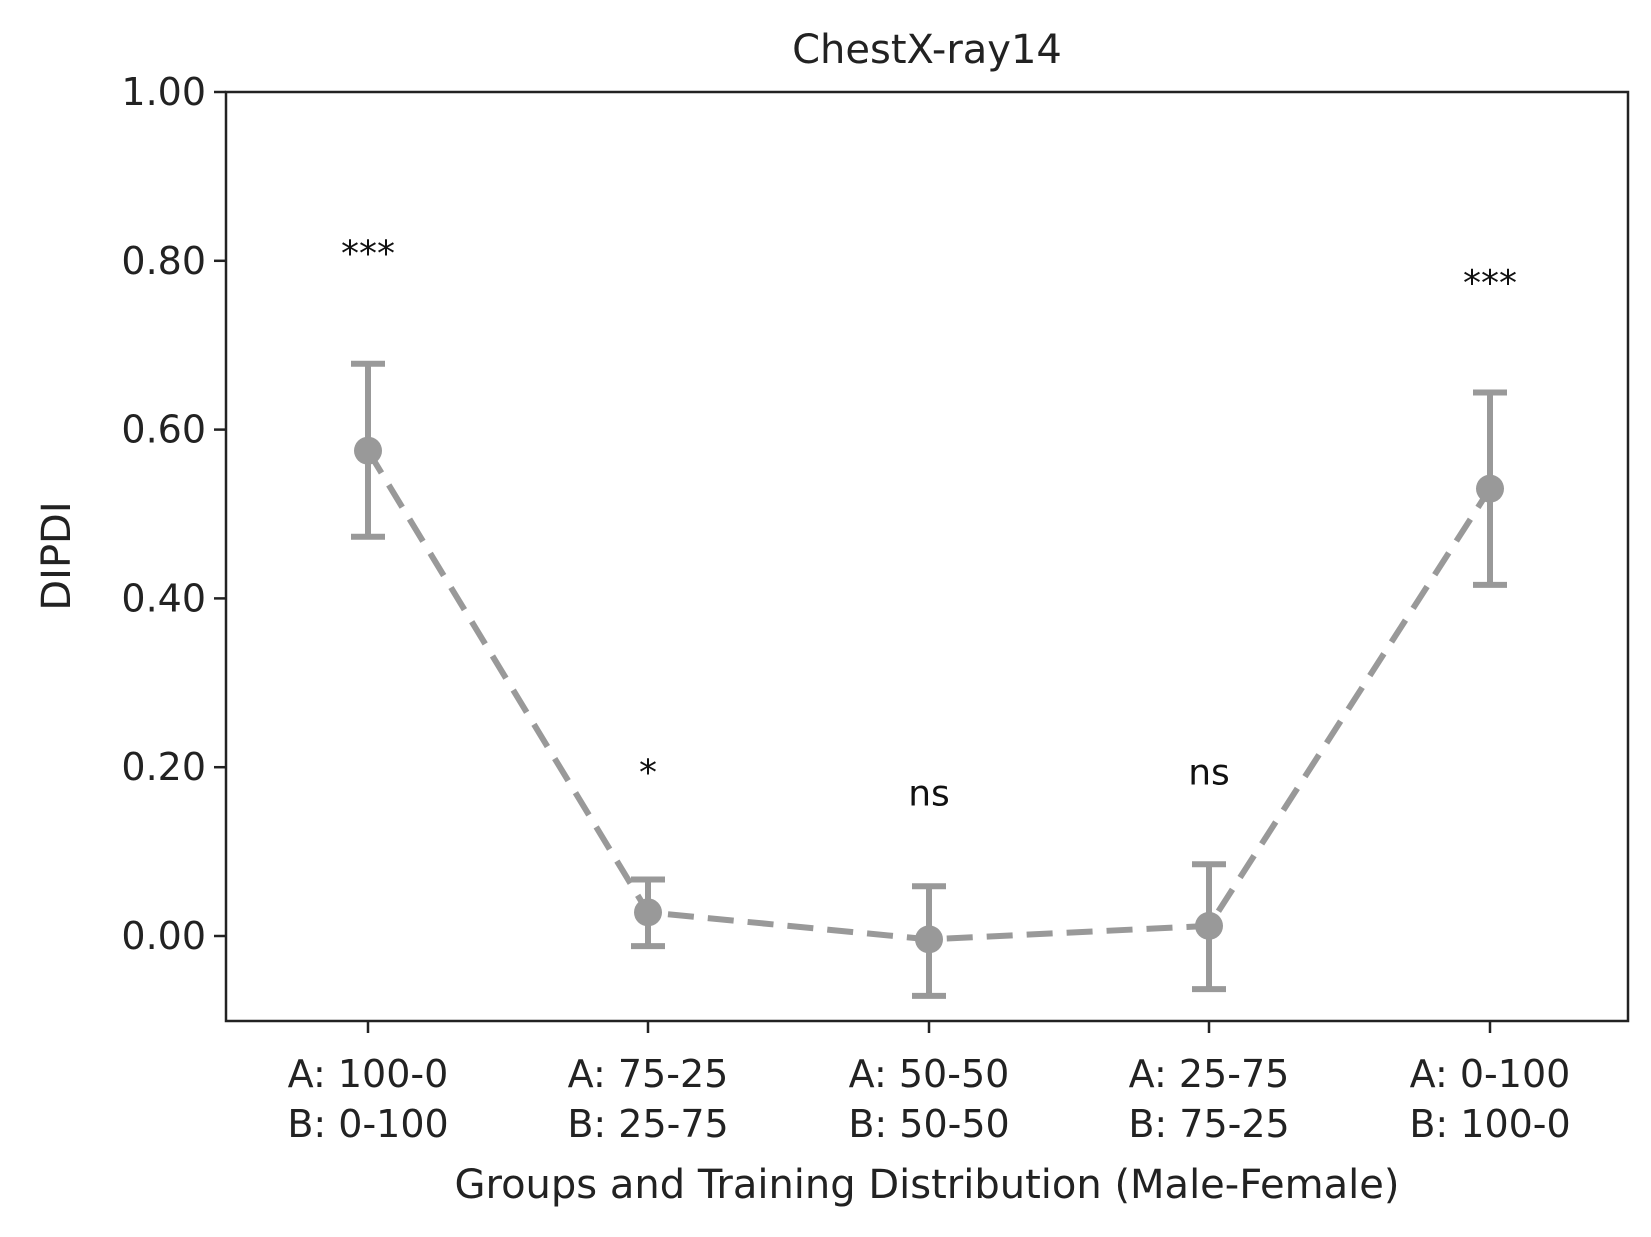 This screenshot has width=1651, height=1237. Describe the element at coordinates (368, 1074) in the screenshot. I see `x-tick-label: A: 100-0` at that location.